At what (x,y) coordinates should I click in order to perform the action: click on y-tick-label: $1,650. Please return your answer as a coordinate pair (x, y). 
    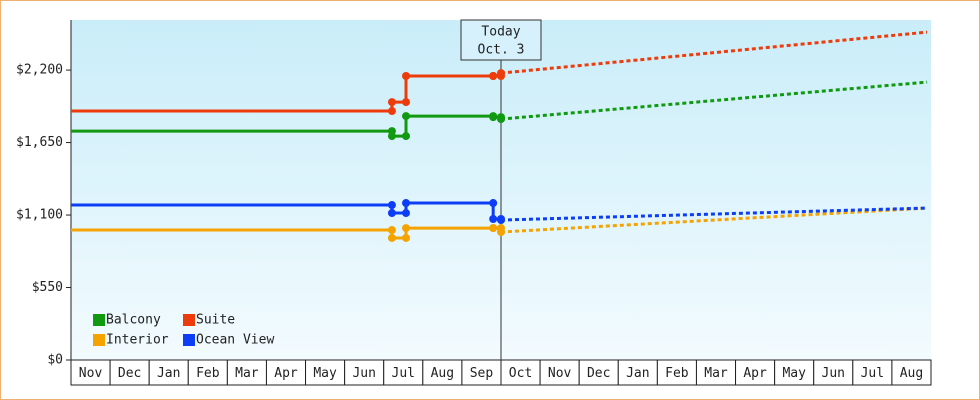
    Looking at the image, I should click on (39, 142).